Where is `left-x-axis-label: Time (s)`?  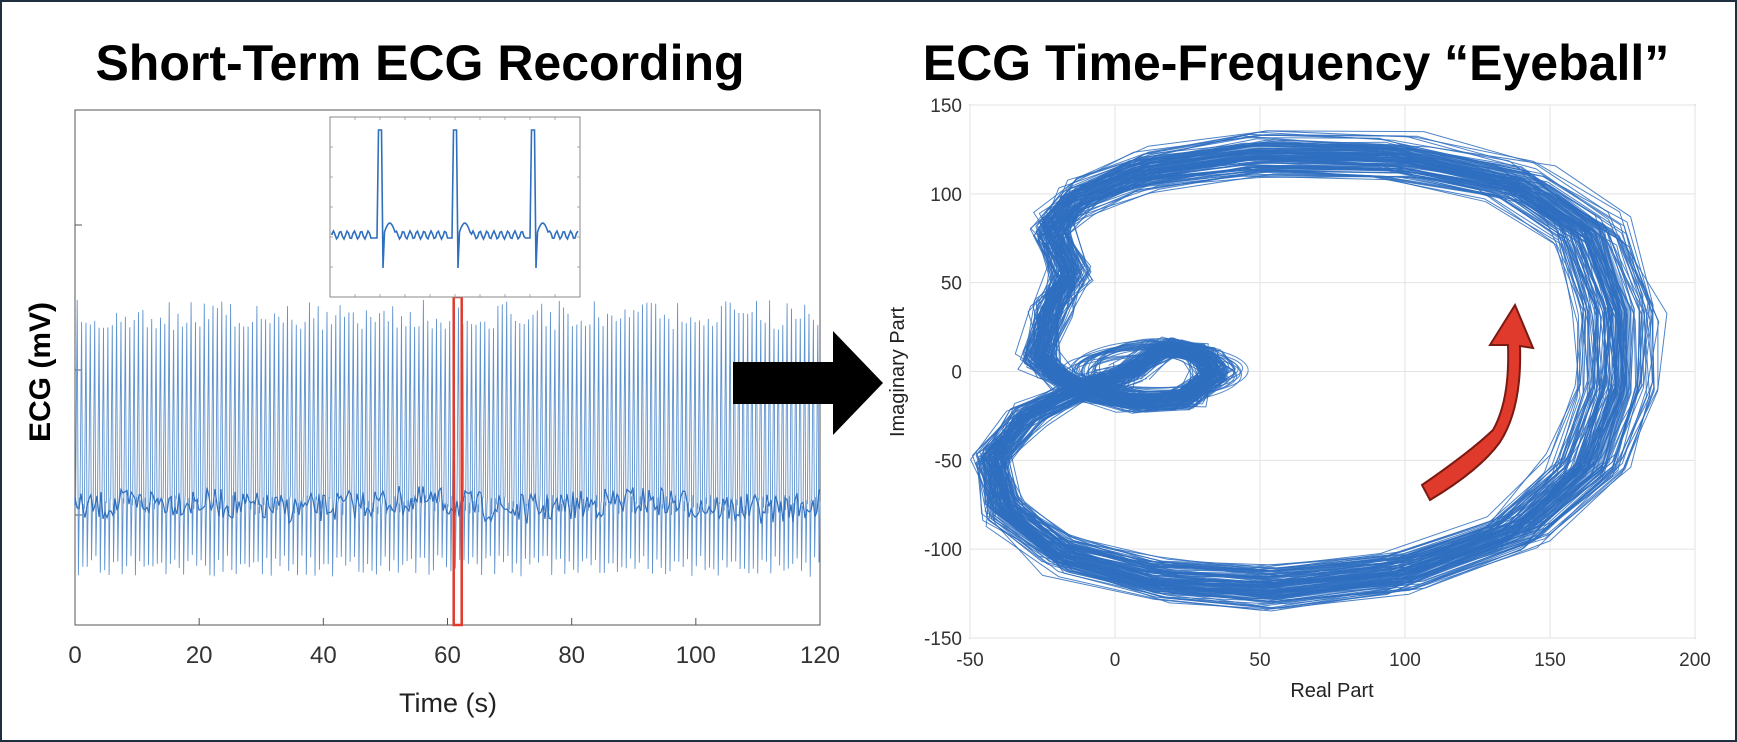 left-x-axis-label: Time (s) is located at coordinates (448, 703).